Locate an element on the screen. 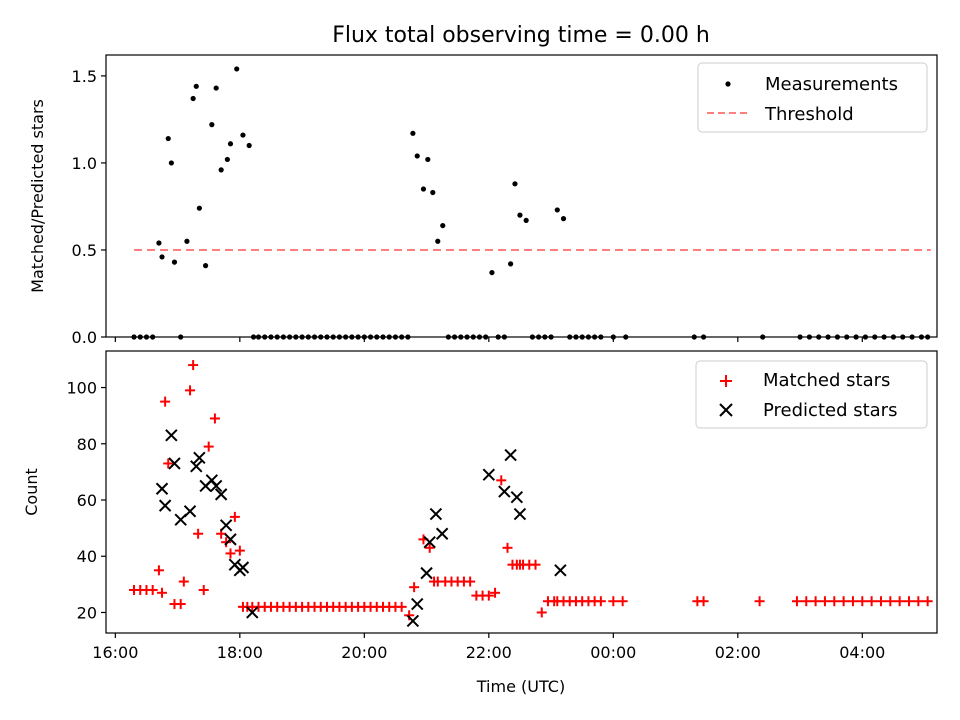 Image resolution: width=960 pixels, height=720 pixels. top-x-ticks is located at coordinates (488, 339).